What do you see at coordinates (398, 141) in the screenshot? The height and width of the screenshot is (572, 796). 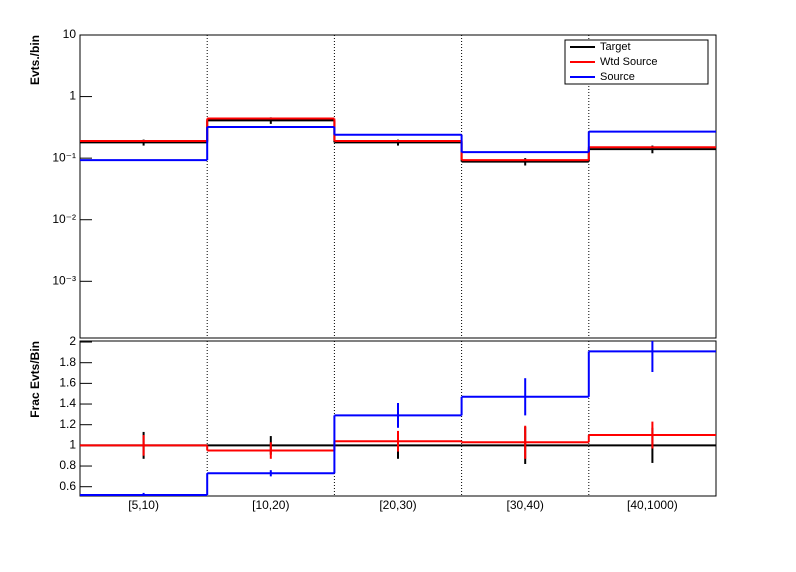 I see `plot-area` at bounding box center [398, 141].